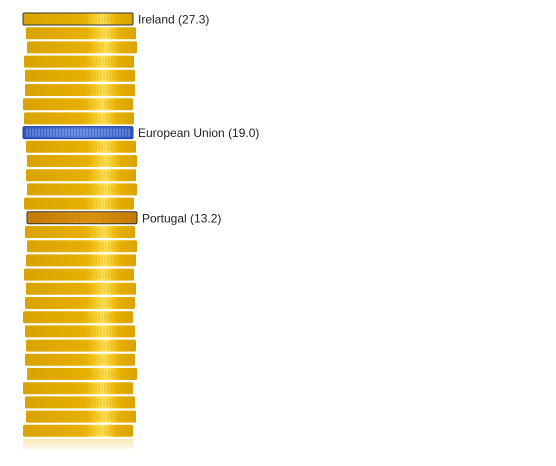  Describe the element at coordinates (173, 20) in the screenshot. I see `label-ireland: Ireland (27.3)` at that location.